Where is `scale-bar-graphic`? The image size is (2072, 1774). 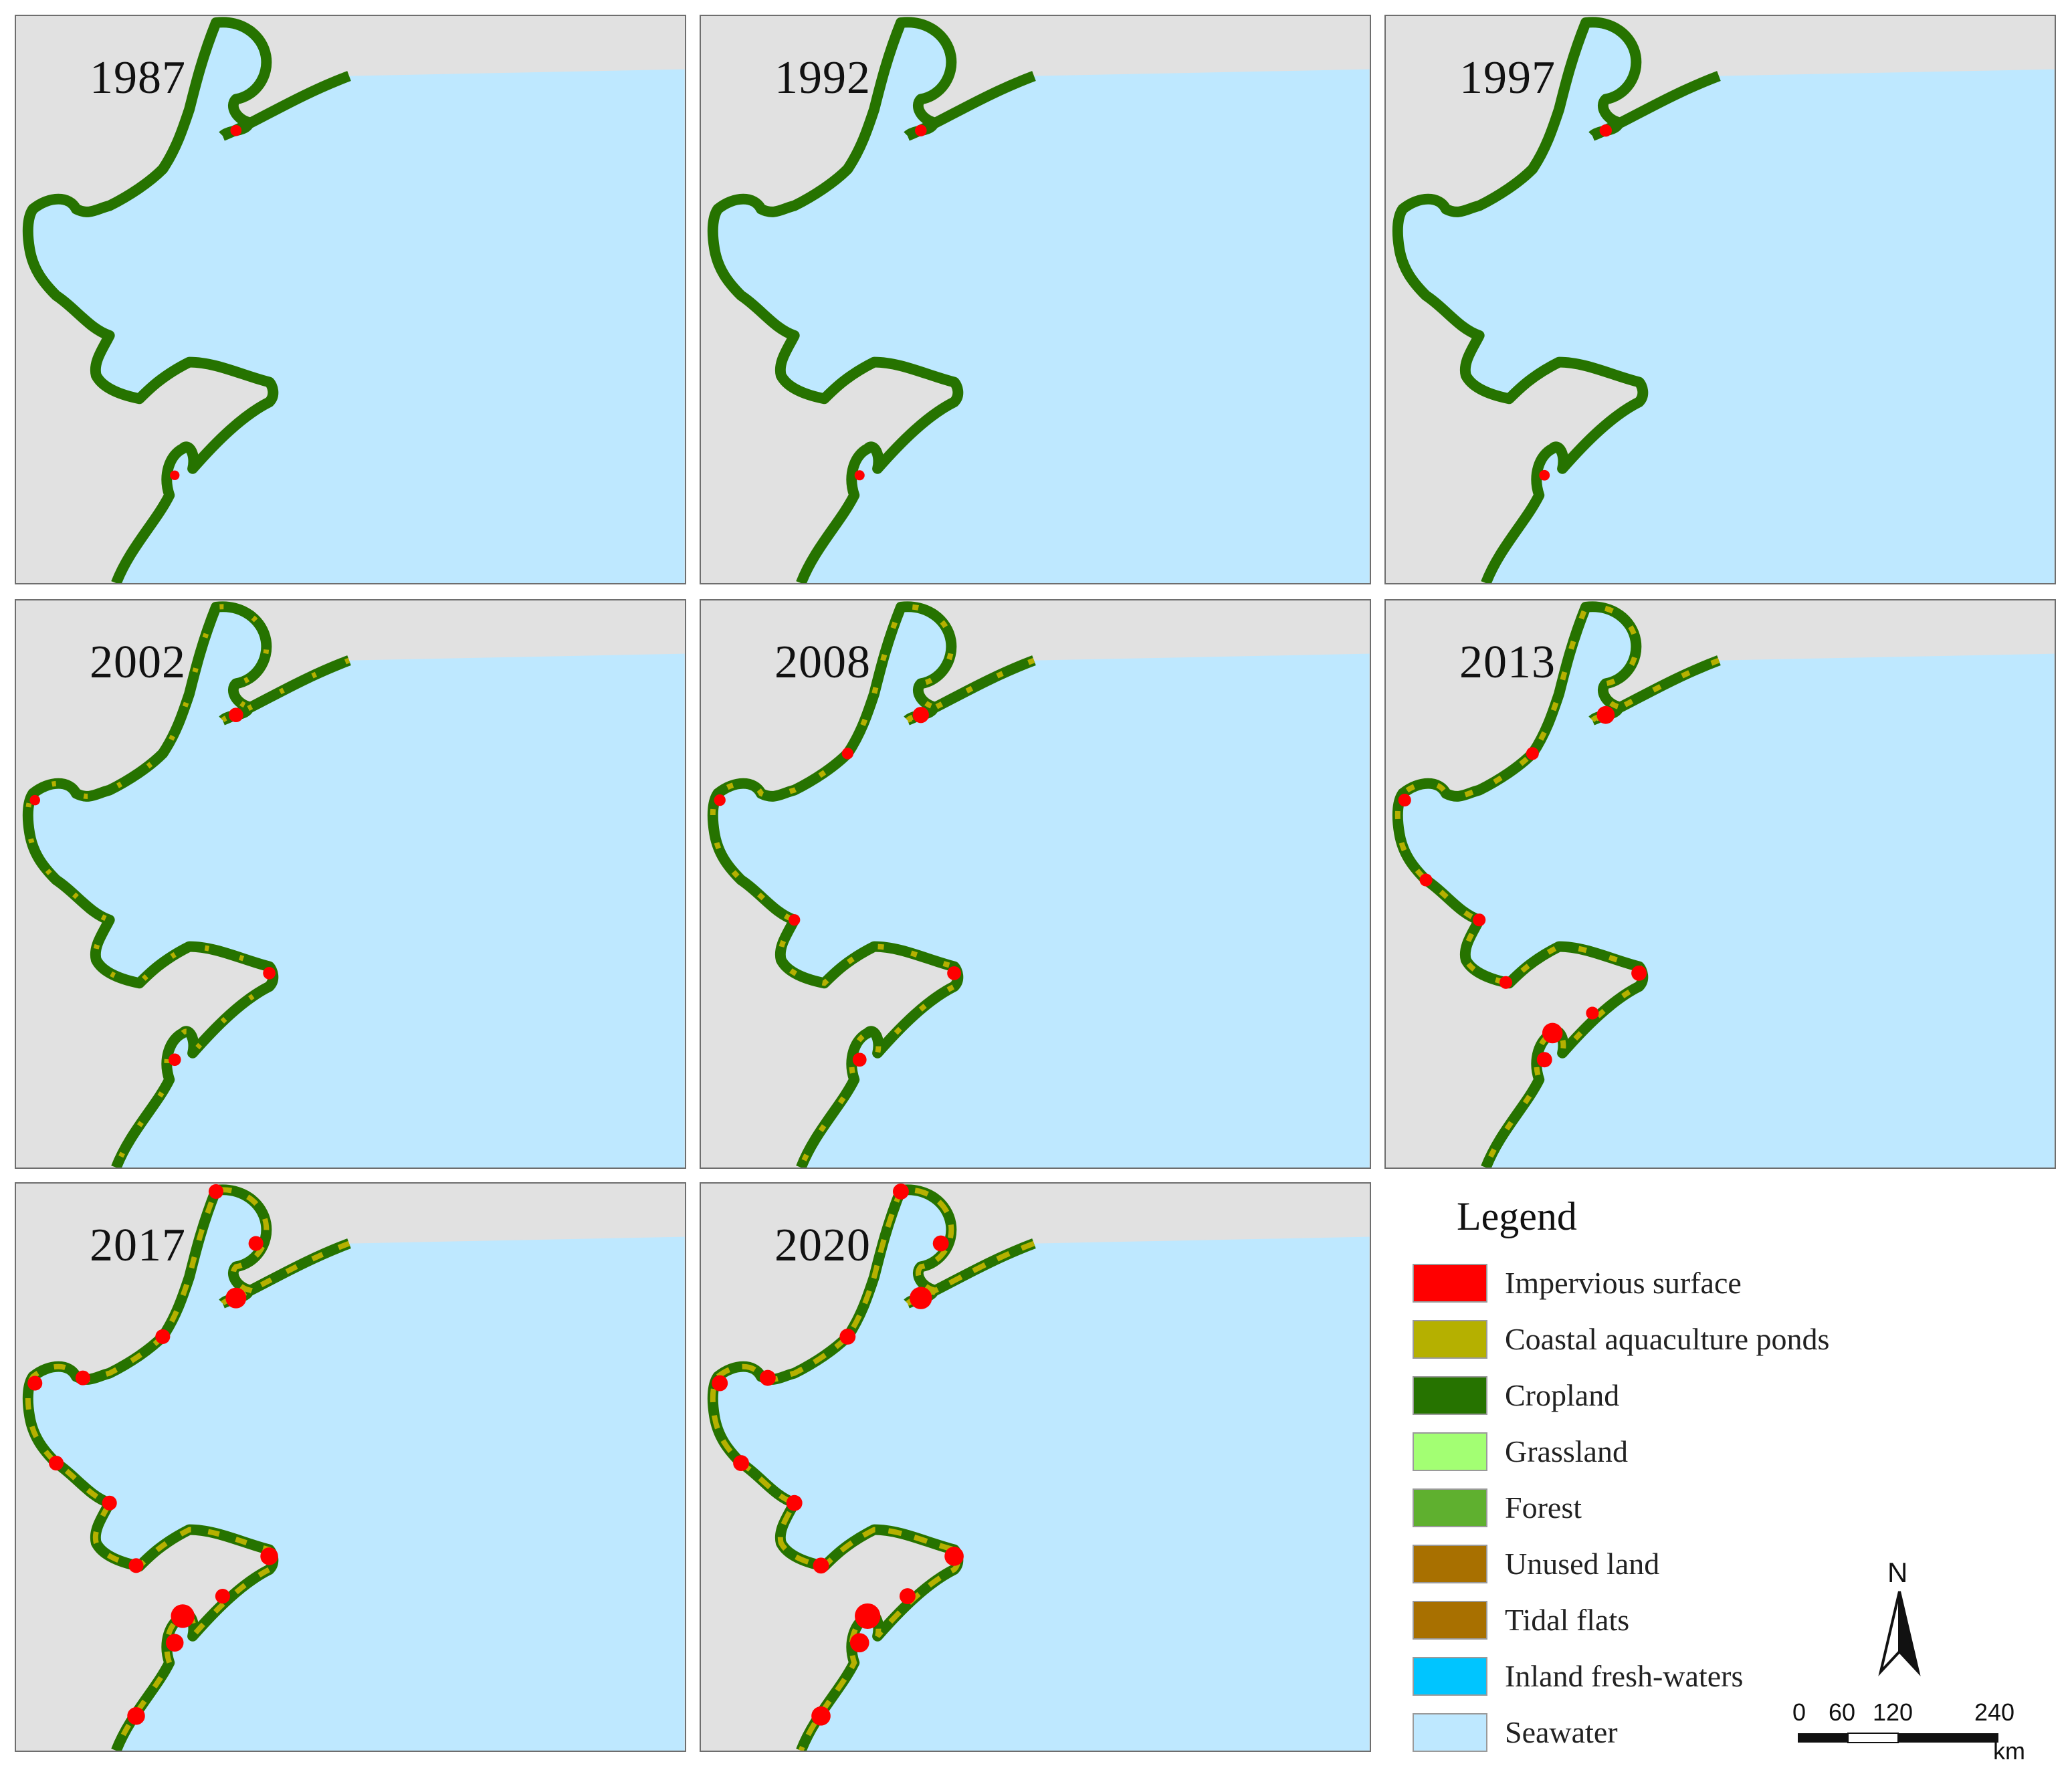 scale-bar-graphic is located at coordinates (1898, 1738).